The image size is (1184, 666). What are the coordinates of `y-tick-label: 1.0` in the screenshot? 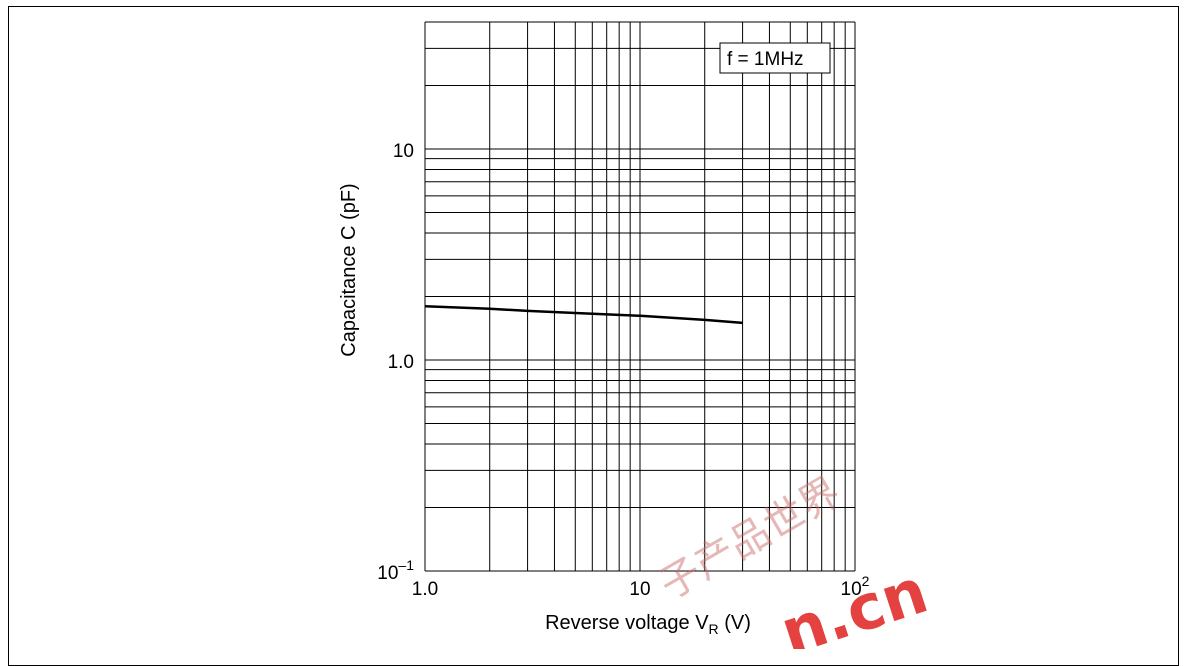 It's located at (401, 362).